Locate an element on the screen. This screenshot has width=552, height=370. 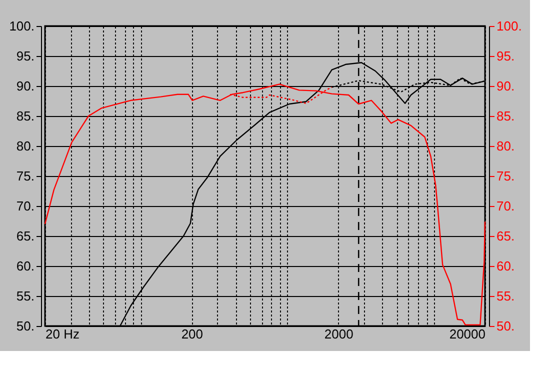
y2-tick-label: 90. is located at coordinates (505, 86).